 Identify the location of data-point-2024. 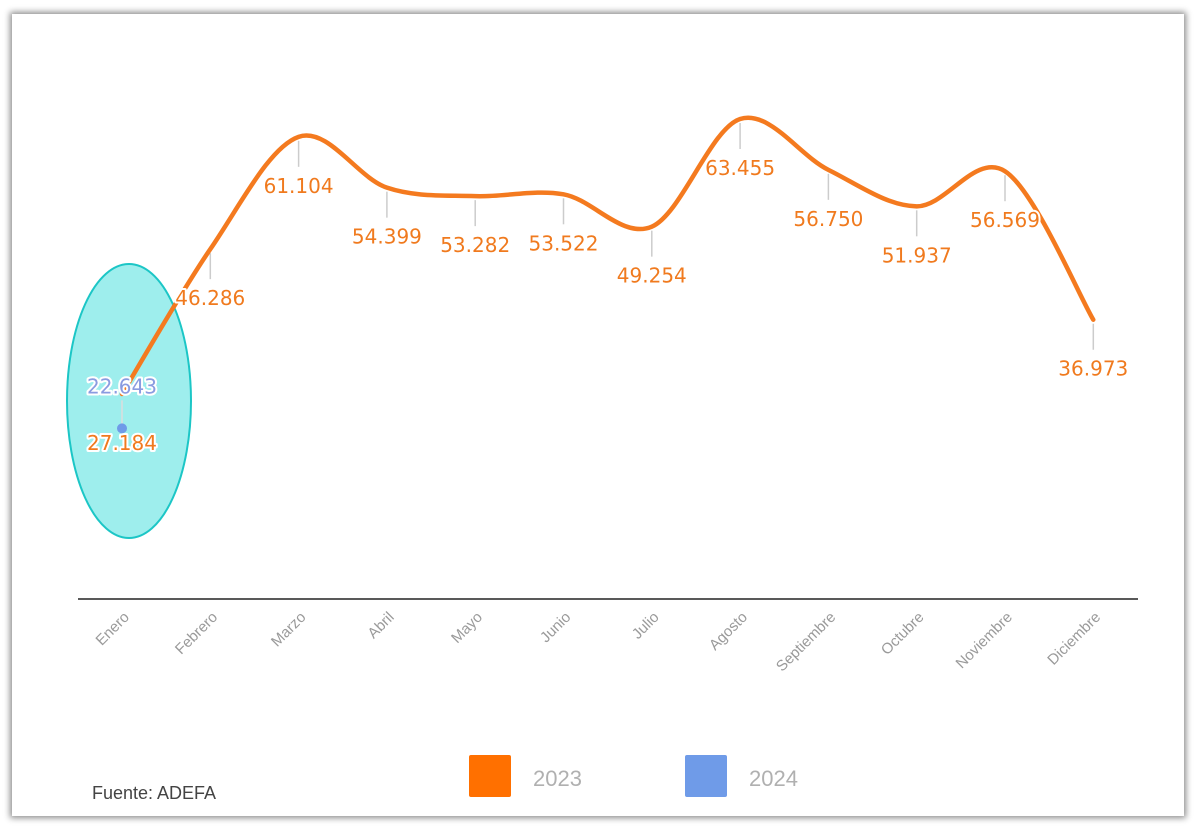
(122, 428).